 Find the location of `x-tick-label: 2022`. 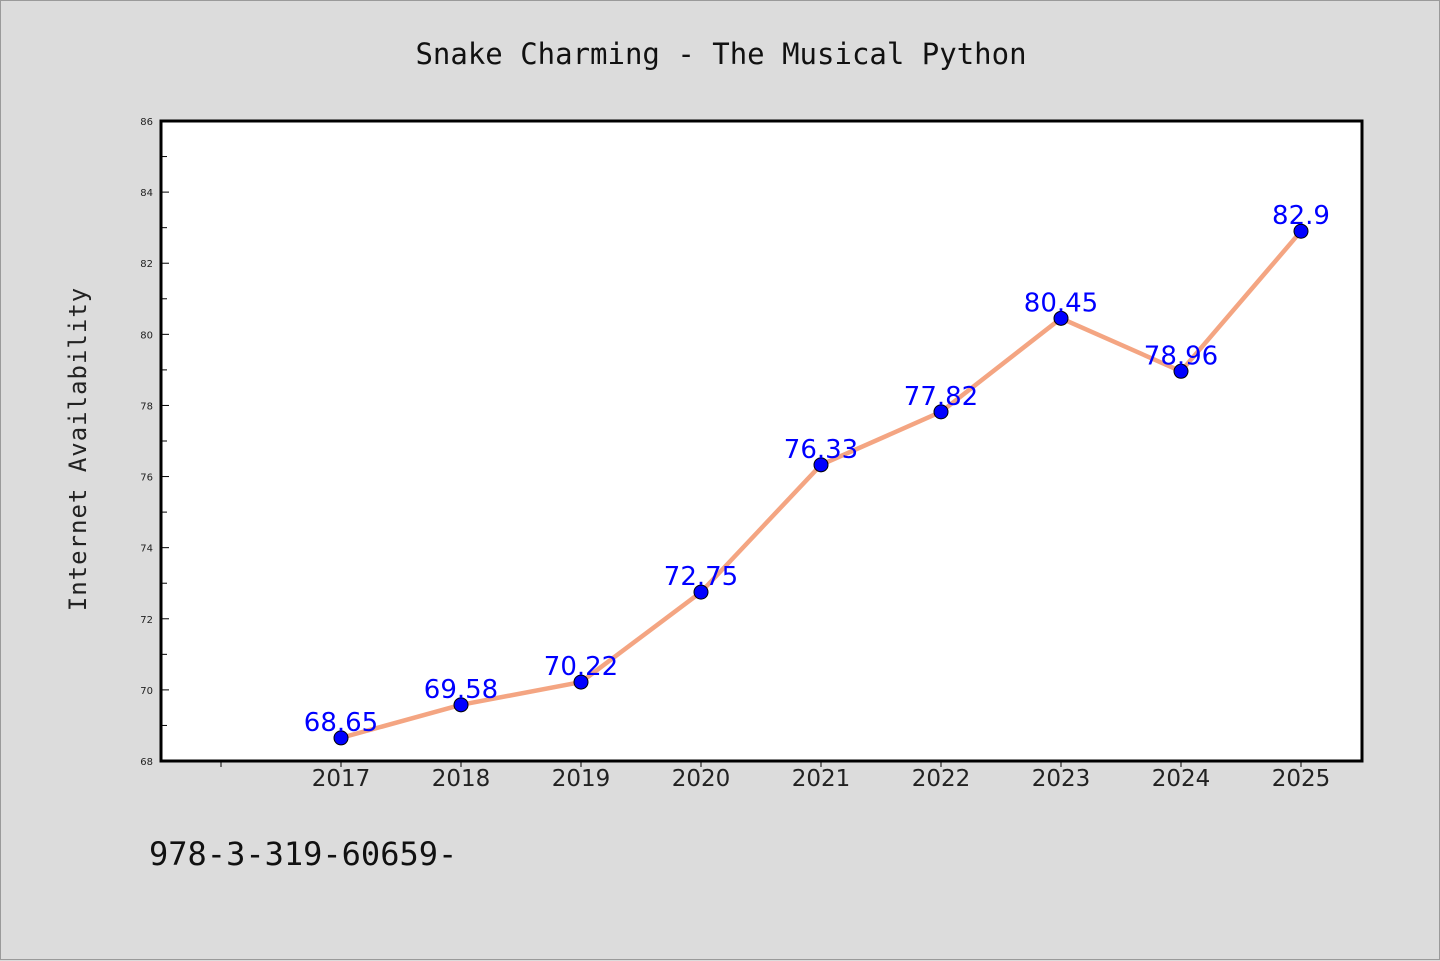

x-tick-label: 2022 is located at coordinates (941, 779).